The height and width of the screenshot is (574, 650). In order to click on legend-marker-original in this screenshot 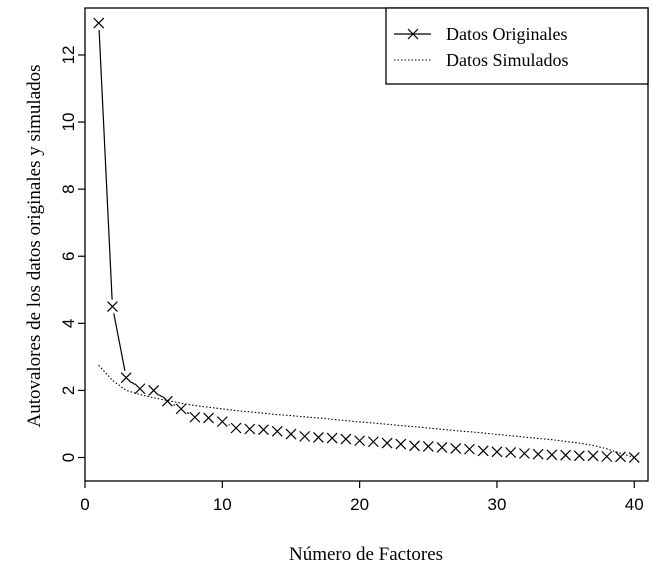, I will do `click(413, 34)`.